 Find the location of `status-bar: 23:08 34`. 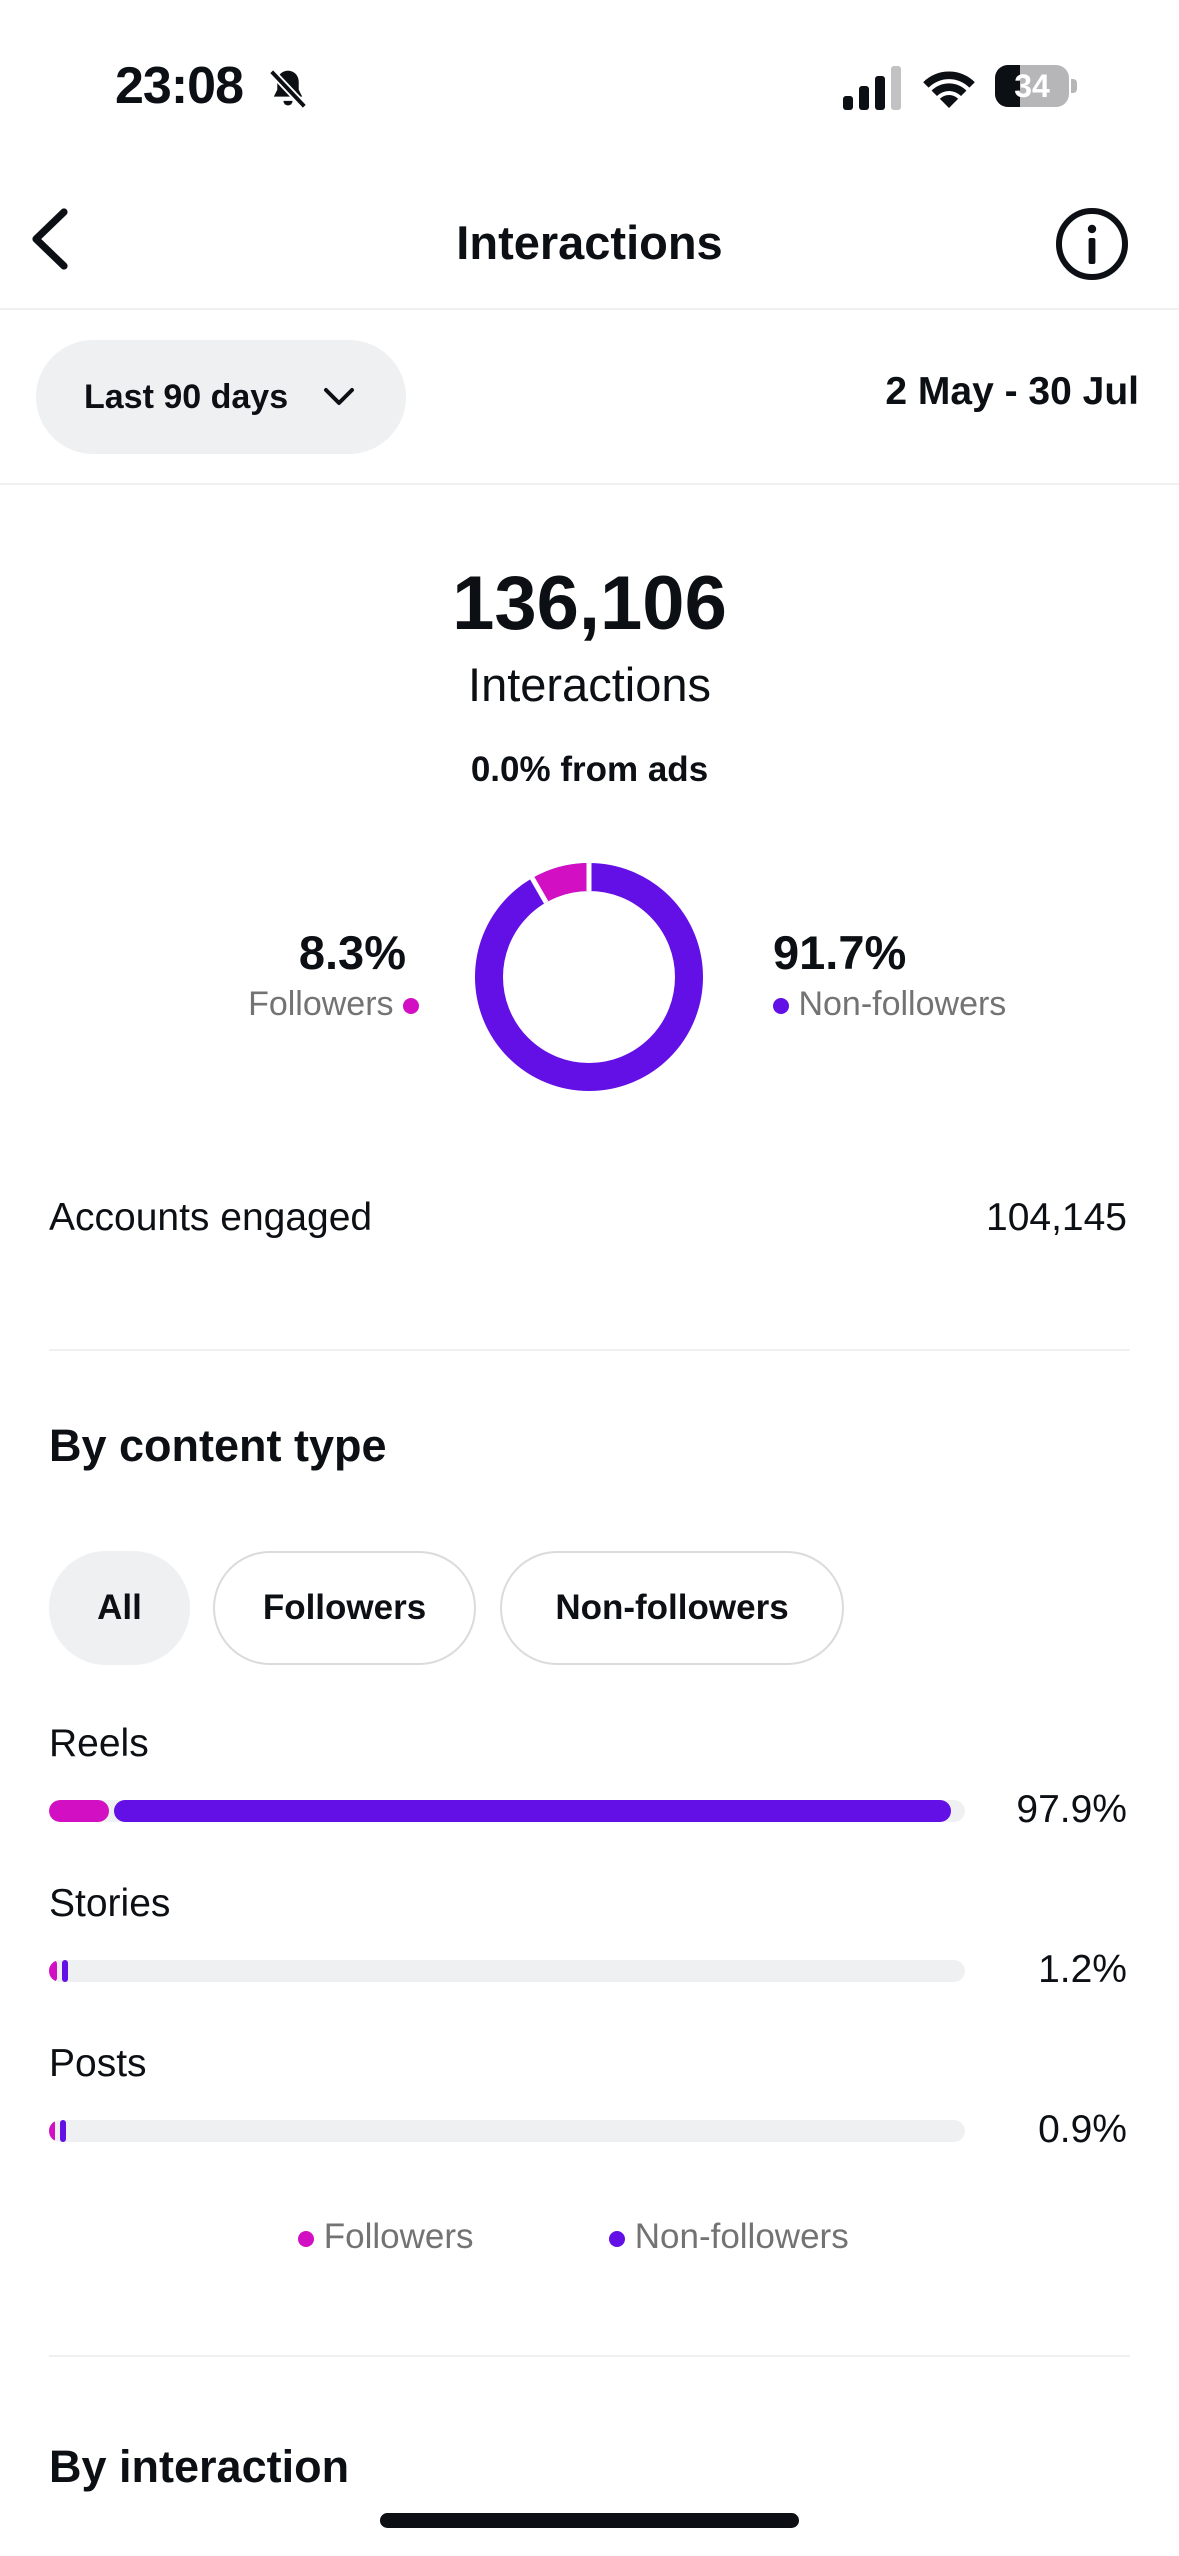

status-bar: 23:08 34 is located at coordinates (589, 85).